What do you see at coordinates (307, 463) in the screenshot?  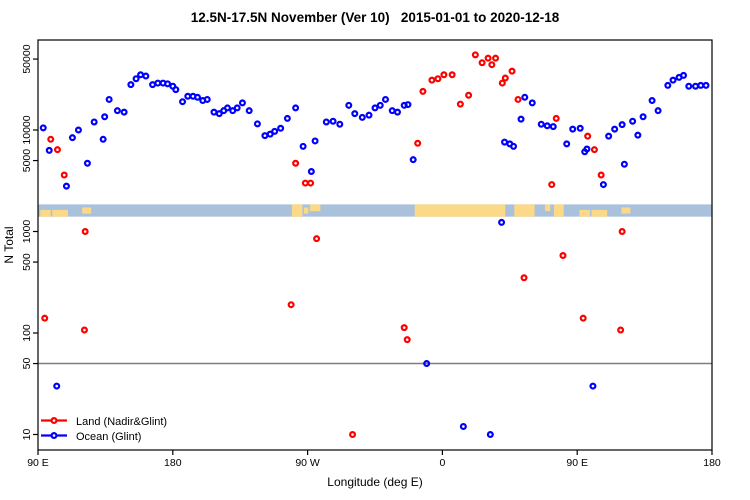 I see `x-axis-tick-label: 90 W` at bounding box center [307, 463].